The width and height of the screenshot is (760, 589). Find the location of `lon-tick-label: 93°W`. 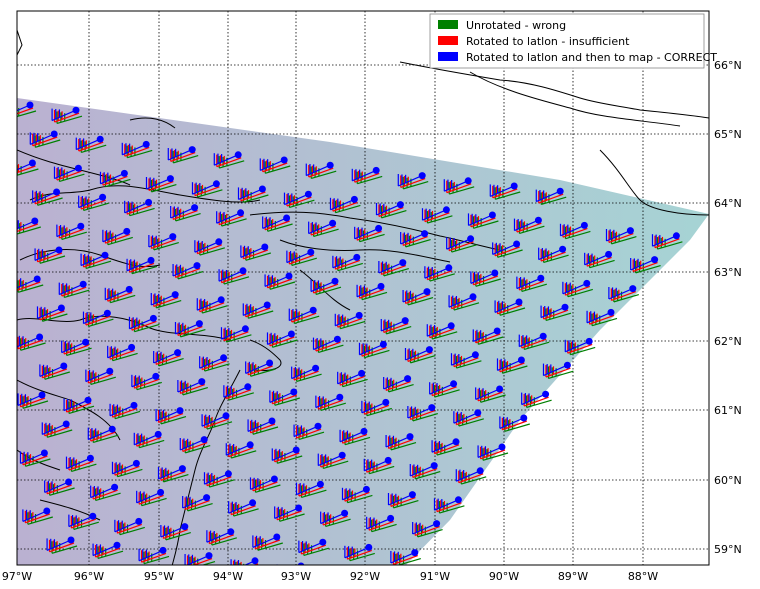

lon-tick-label: 93°W is located at coordinates (296, 576).